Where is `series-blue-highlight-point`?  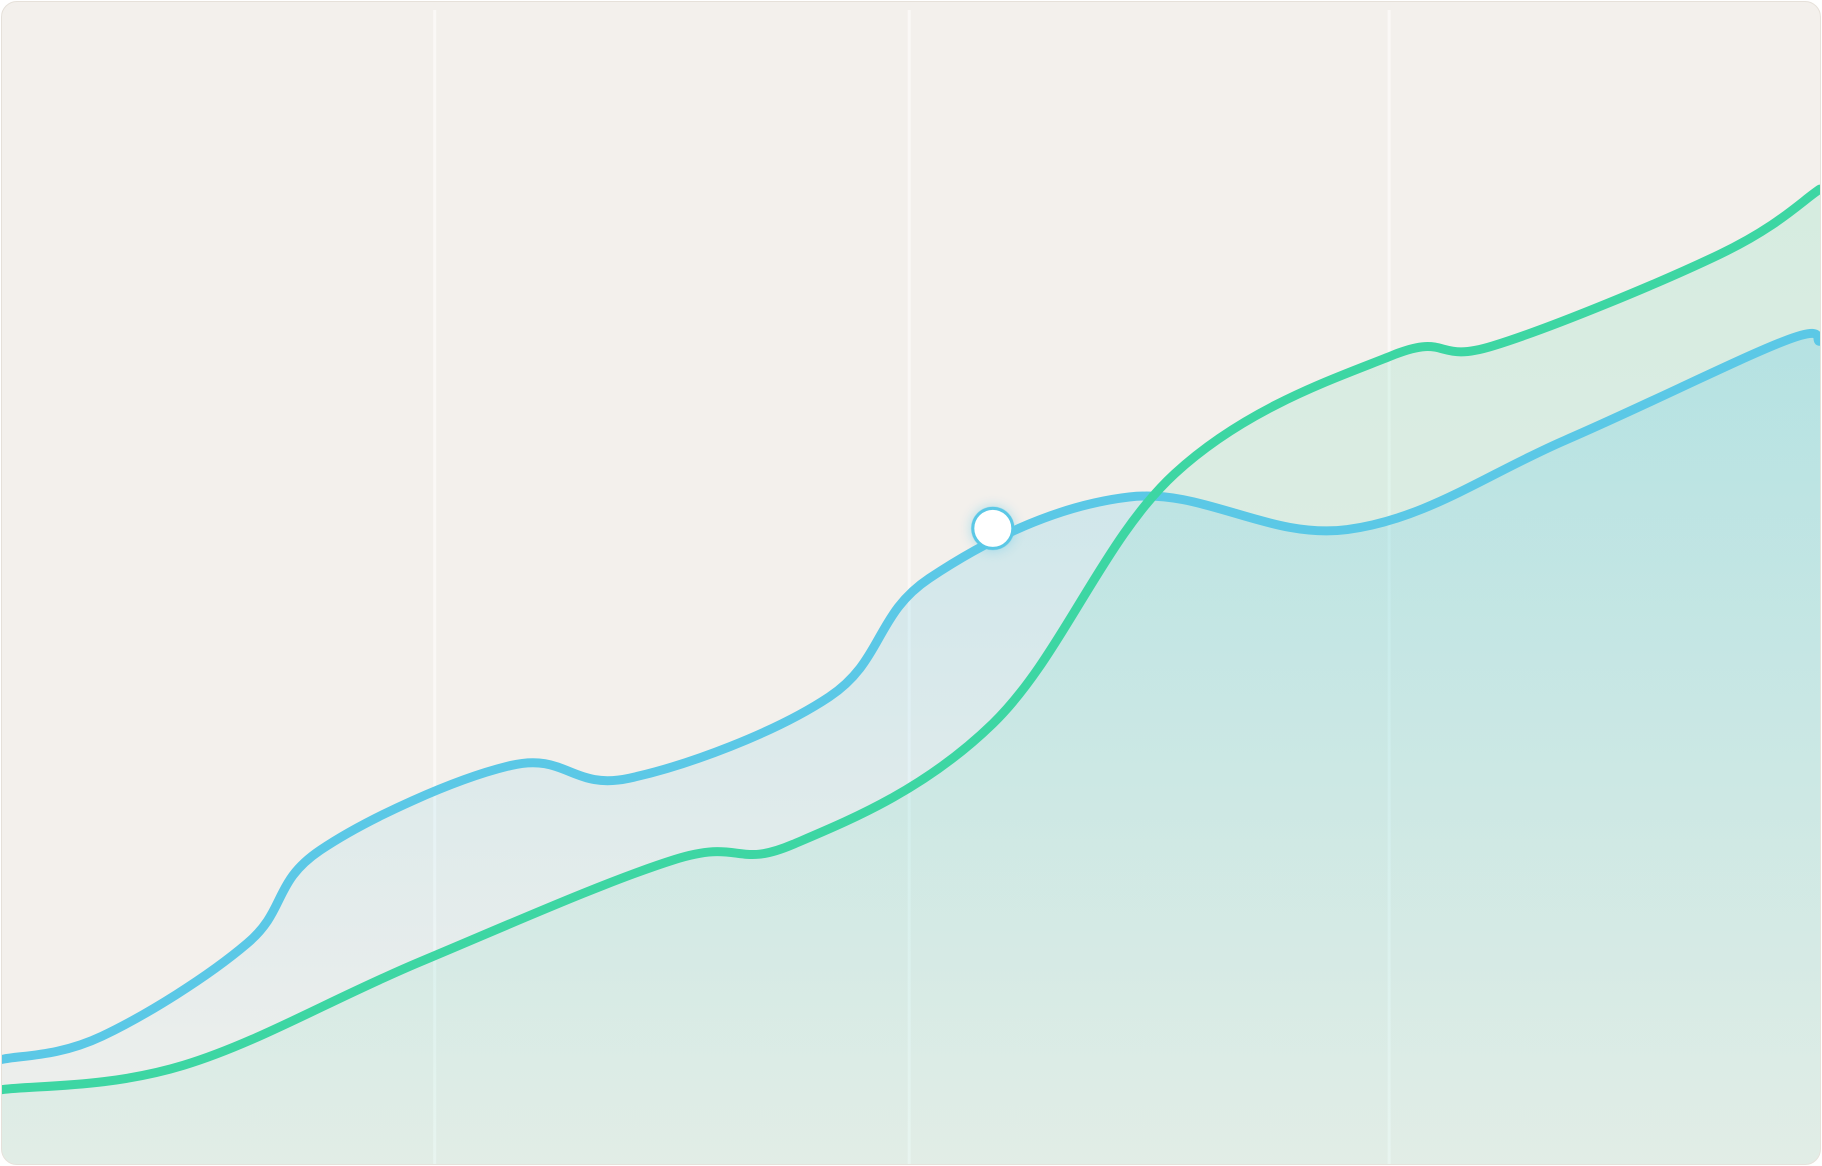 series-blue-highlight-point is located at coordinates (993, 528).